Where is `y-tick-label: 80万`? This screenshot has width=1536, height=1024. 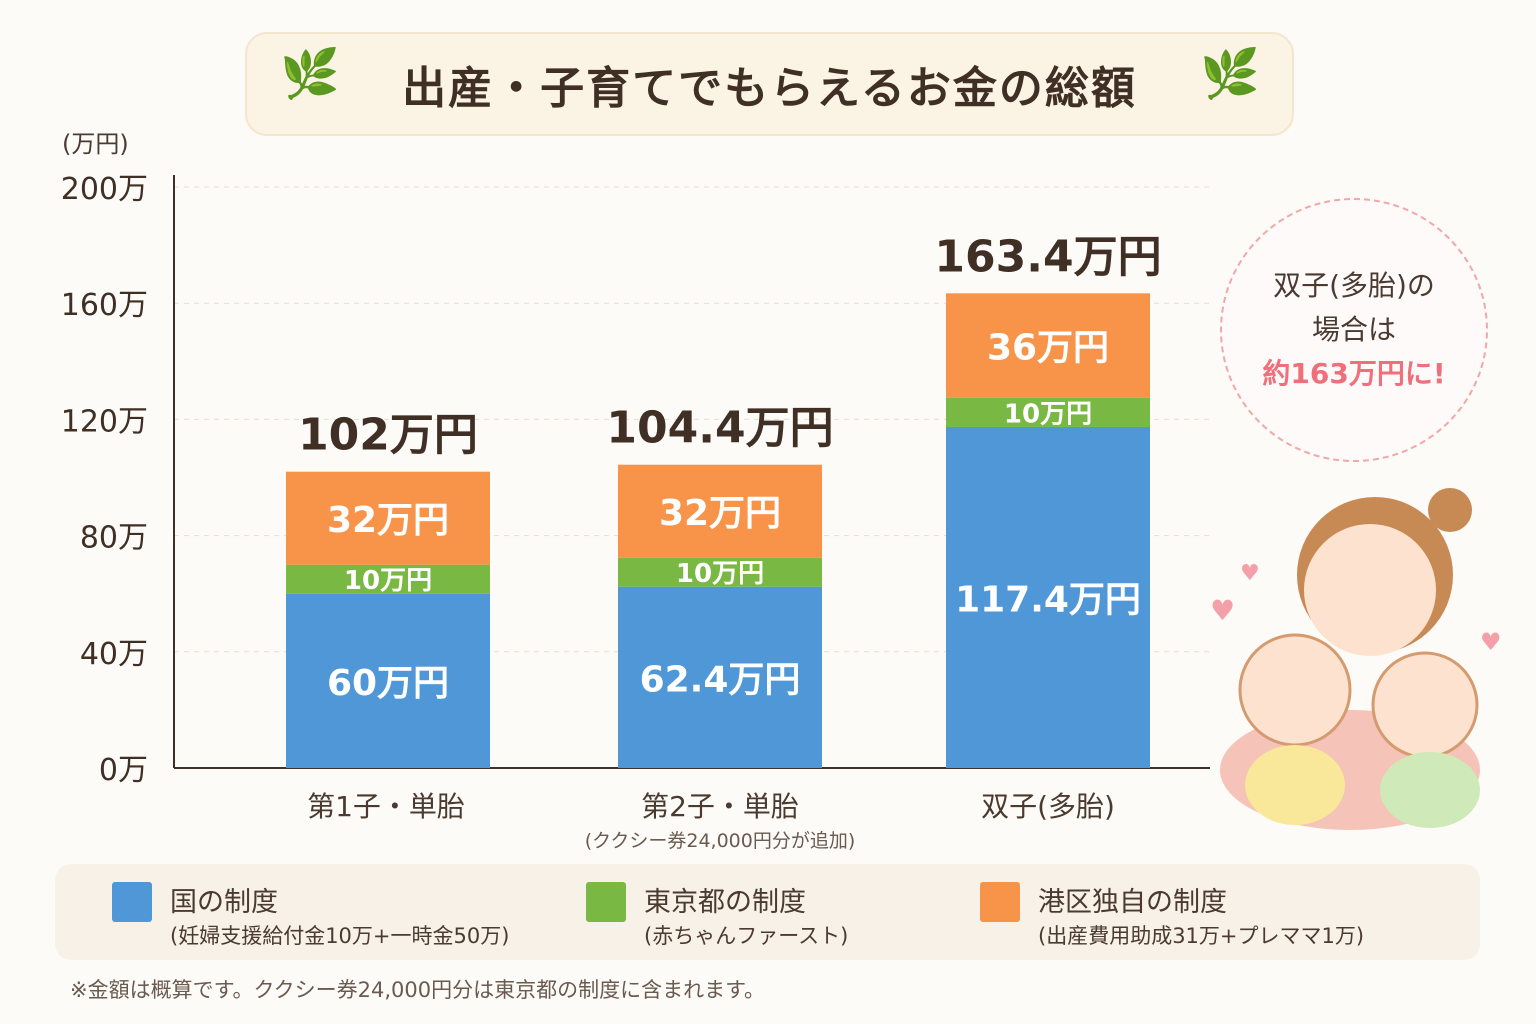
y-tick-label: 80万 is located at coordinates (114, 538).